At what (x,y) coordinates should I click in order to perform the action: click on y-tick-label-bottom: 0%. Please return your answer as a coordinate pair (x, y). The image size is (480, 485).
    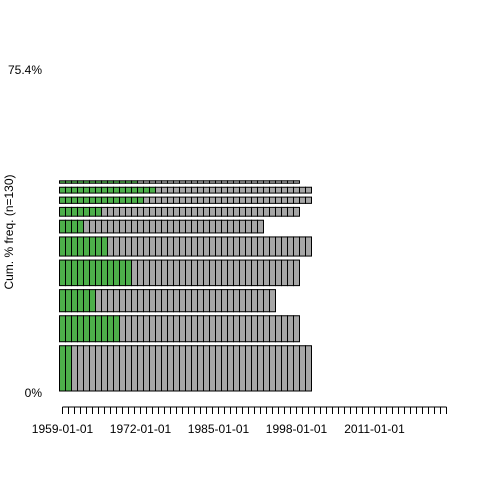
    Looking at the image, I should click on (34, 393).